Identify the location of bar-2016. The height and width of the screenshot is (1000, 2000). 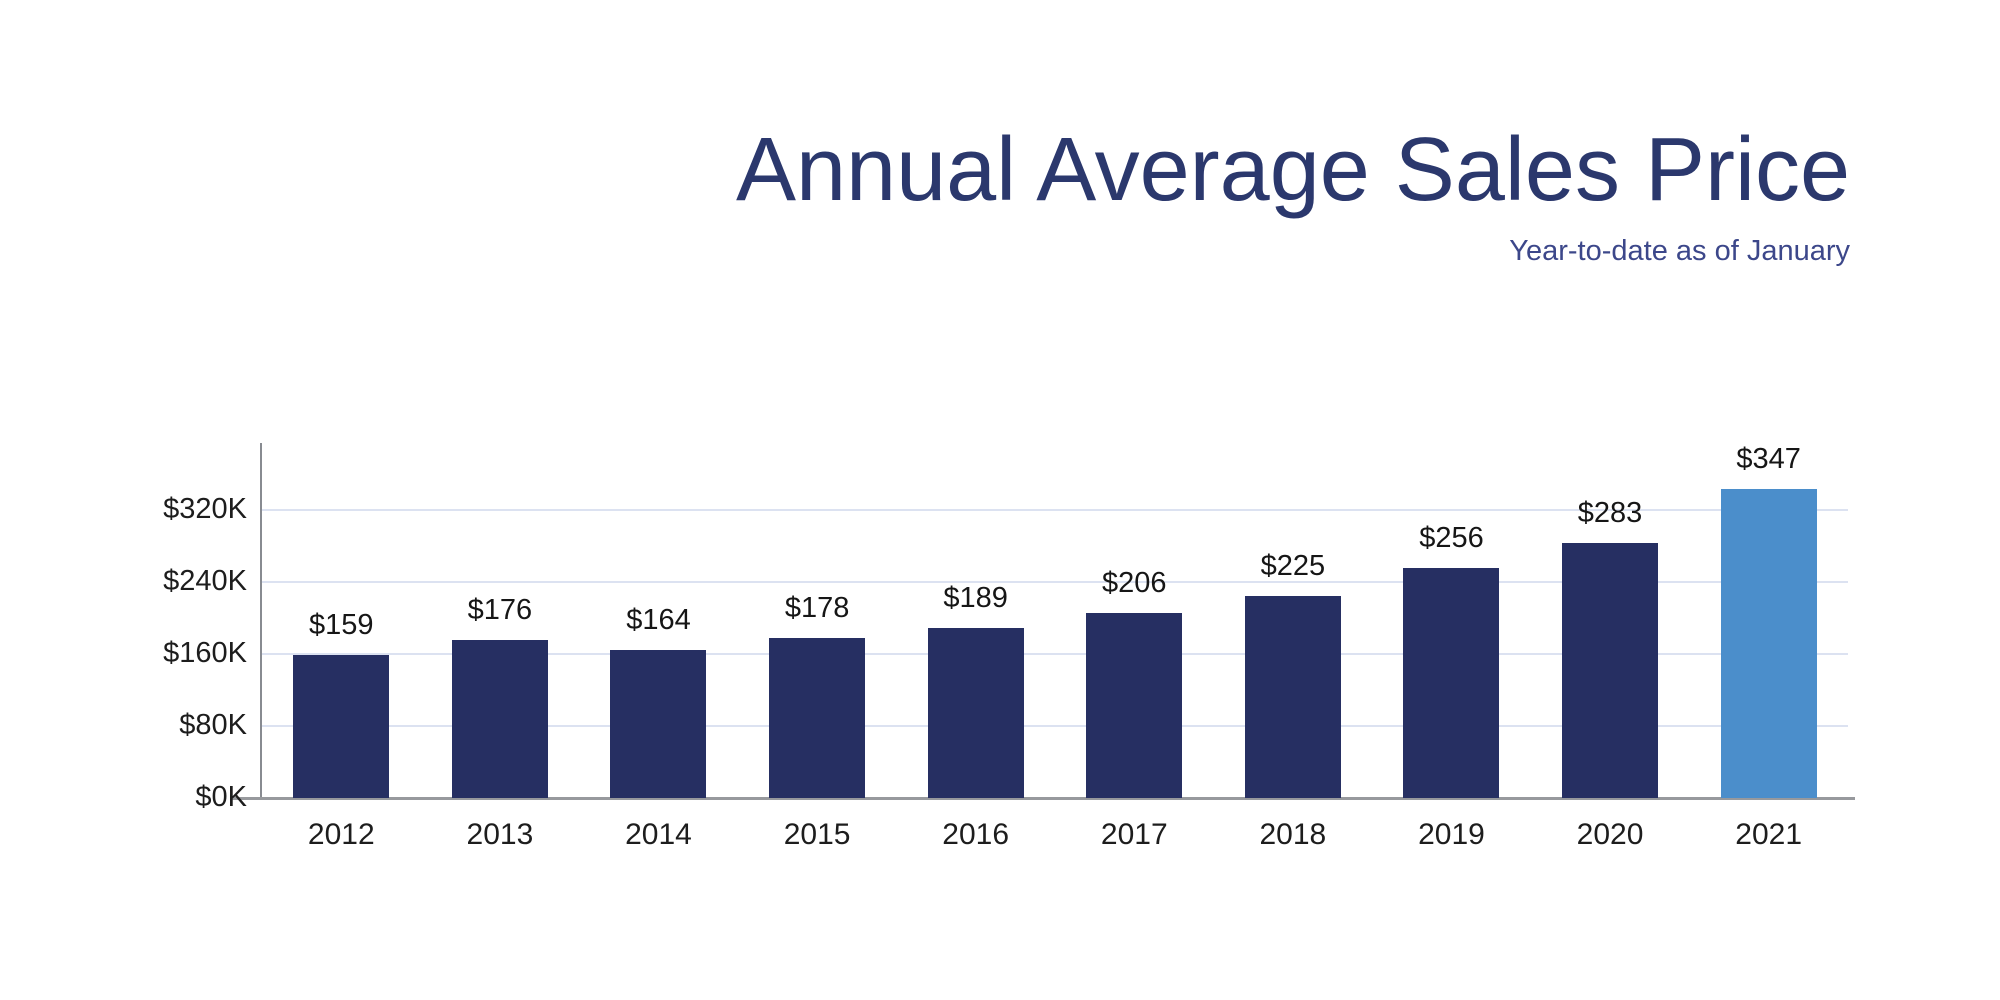
(975, 712).